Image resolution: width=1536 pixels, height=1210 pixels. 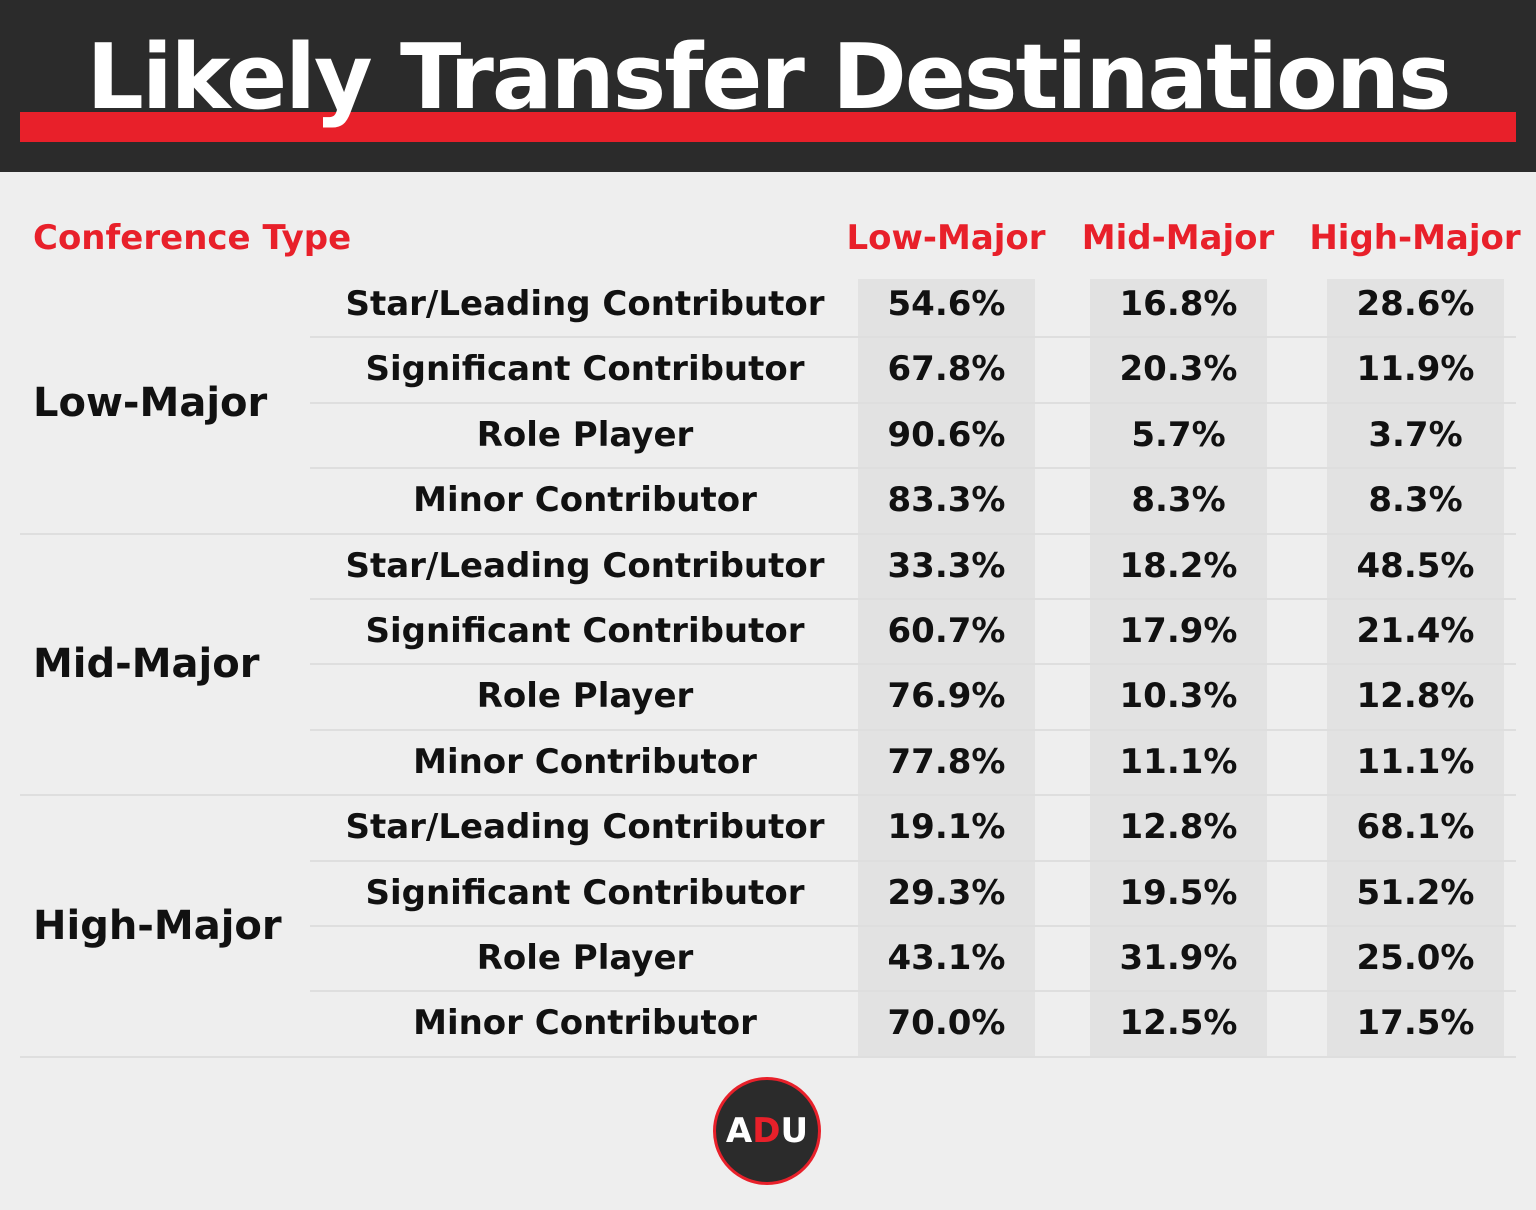 I want to click on value-cell: 83.3%, so click(x=946, y=500).